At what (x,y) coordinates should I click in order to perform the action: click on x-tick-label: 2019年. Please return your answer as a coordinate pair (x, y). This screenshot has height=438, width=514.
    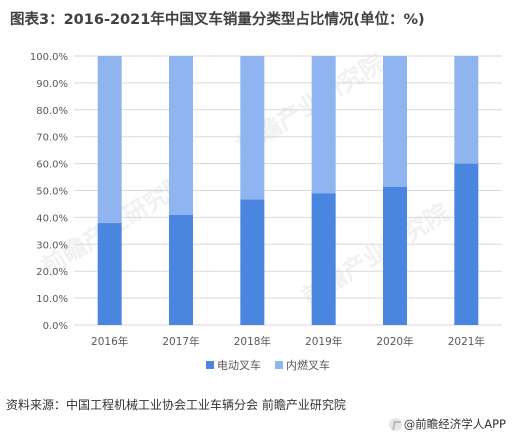
    Looking at the image, I should click on (323, 341).